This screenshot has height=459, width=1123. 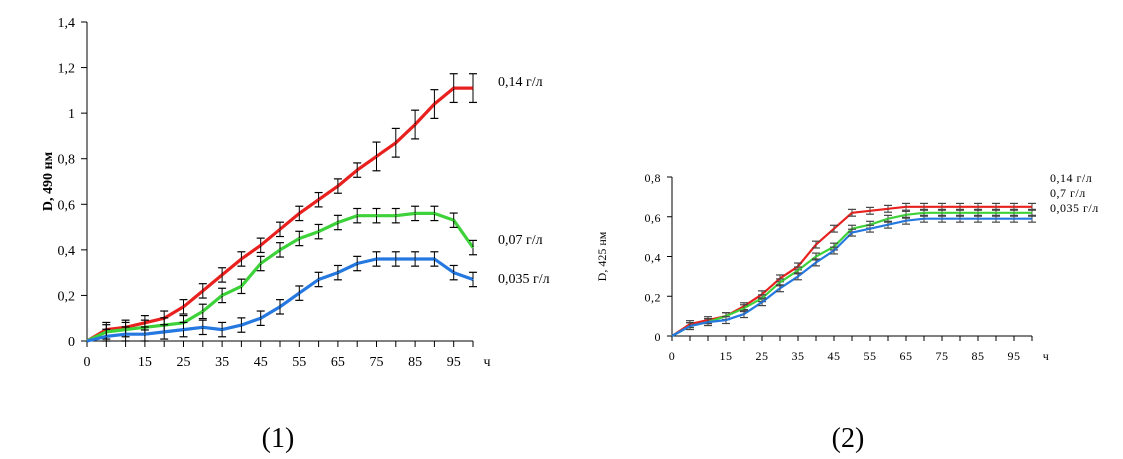 I want to click on series-label: 0,035 г/л, so click(x=524, y=279).